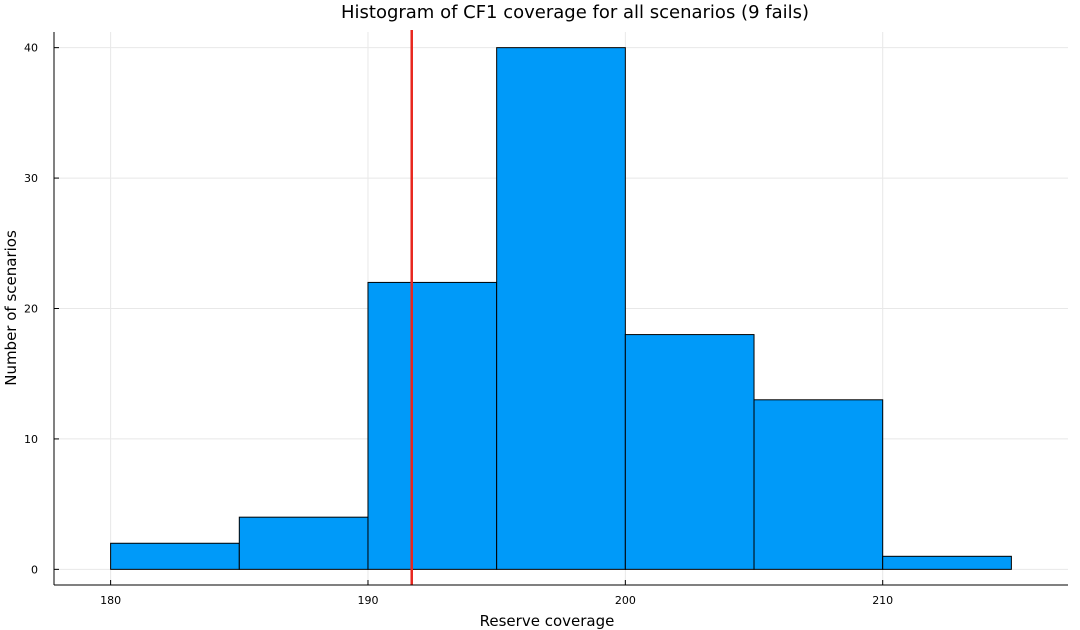 The image size is (1080, 630). I want to click on x-tick-label: 190, so click(367, 600).